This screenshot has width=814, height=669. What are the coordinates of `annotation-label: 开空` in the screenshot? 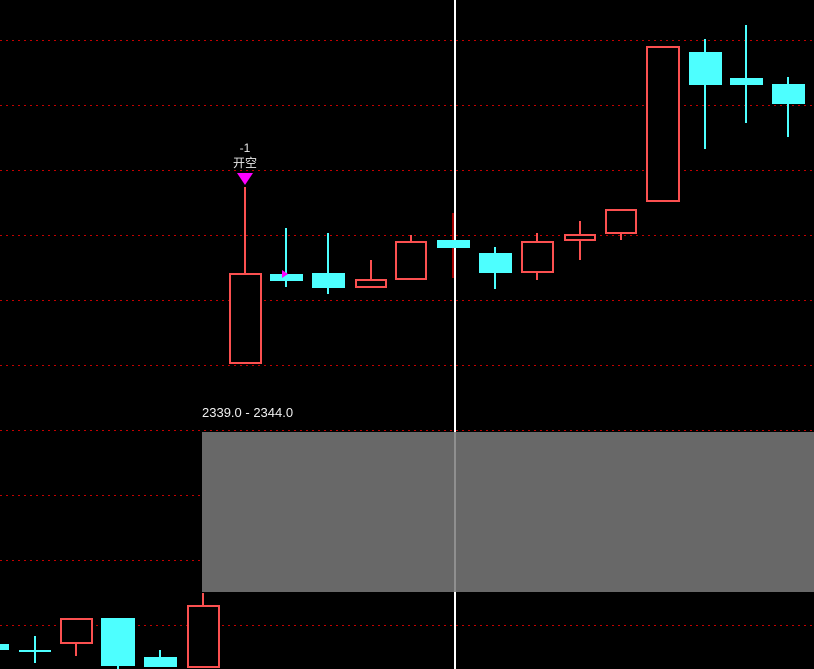 It's located at (244, 163).